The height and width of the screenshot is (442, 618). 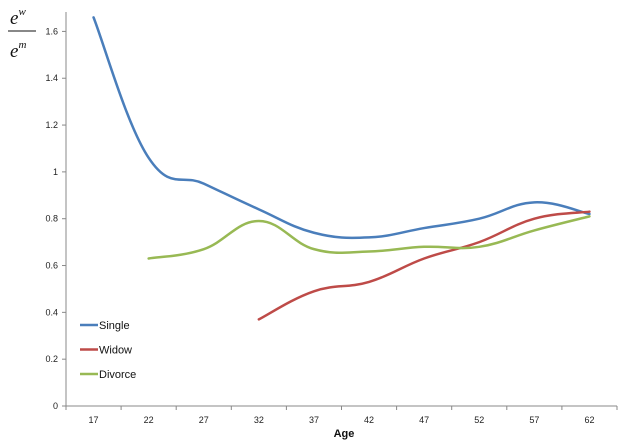 What do you see at coordinates (114, 326) in the screenshot?
I see `legend-label-single: Single` at bounding box center [114, 326].